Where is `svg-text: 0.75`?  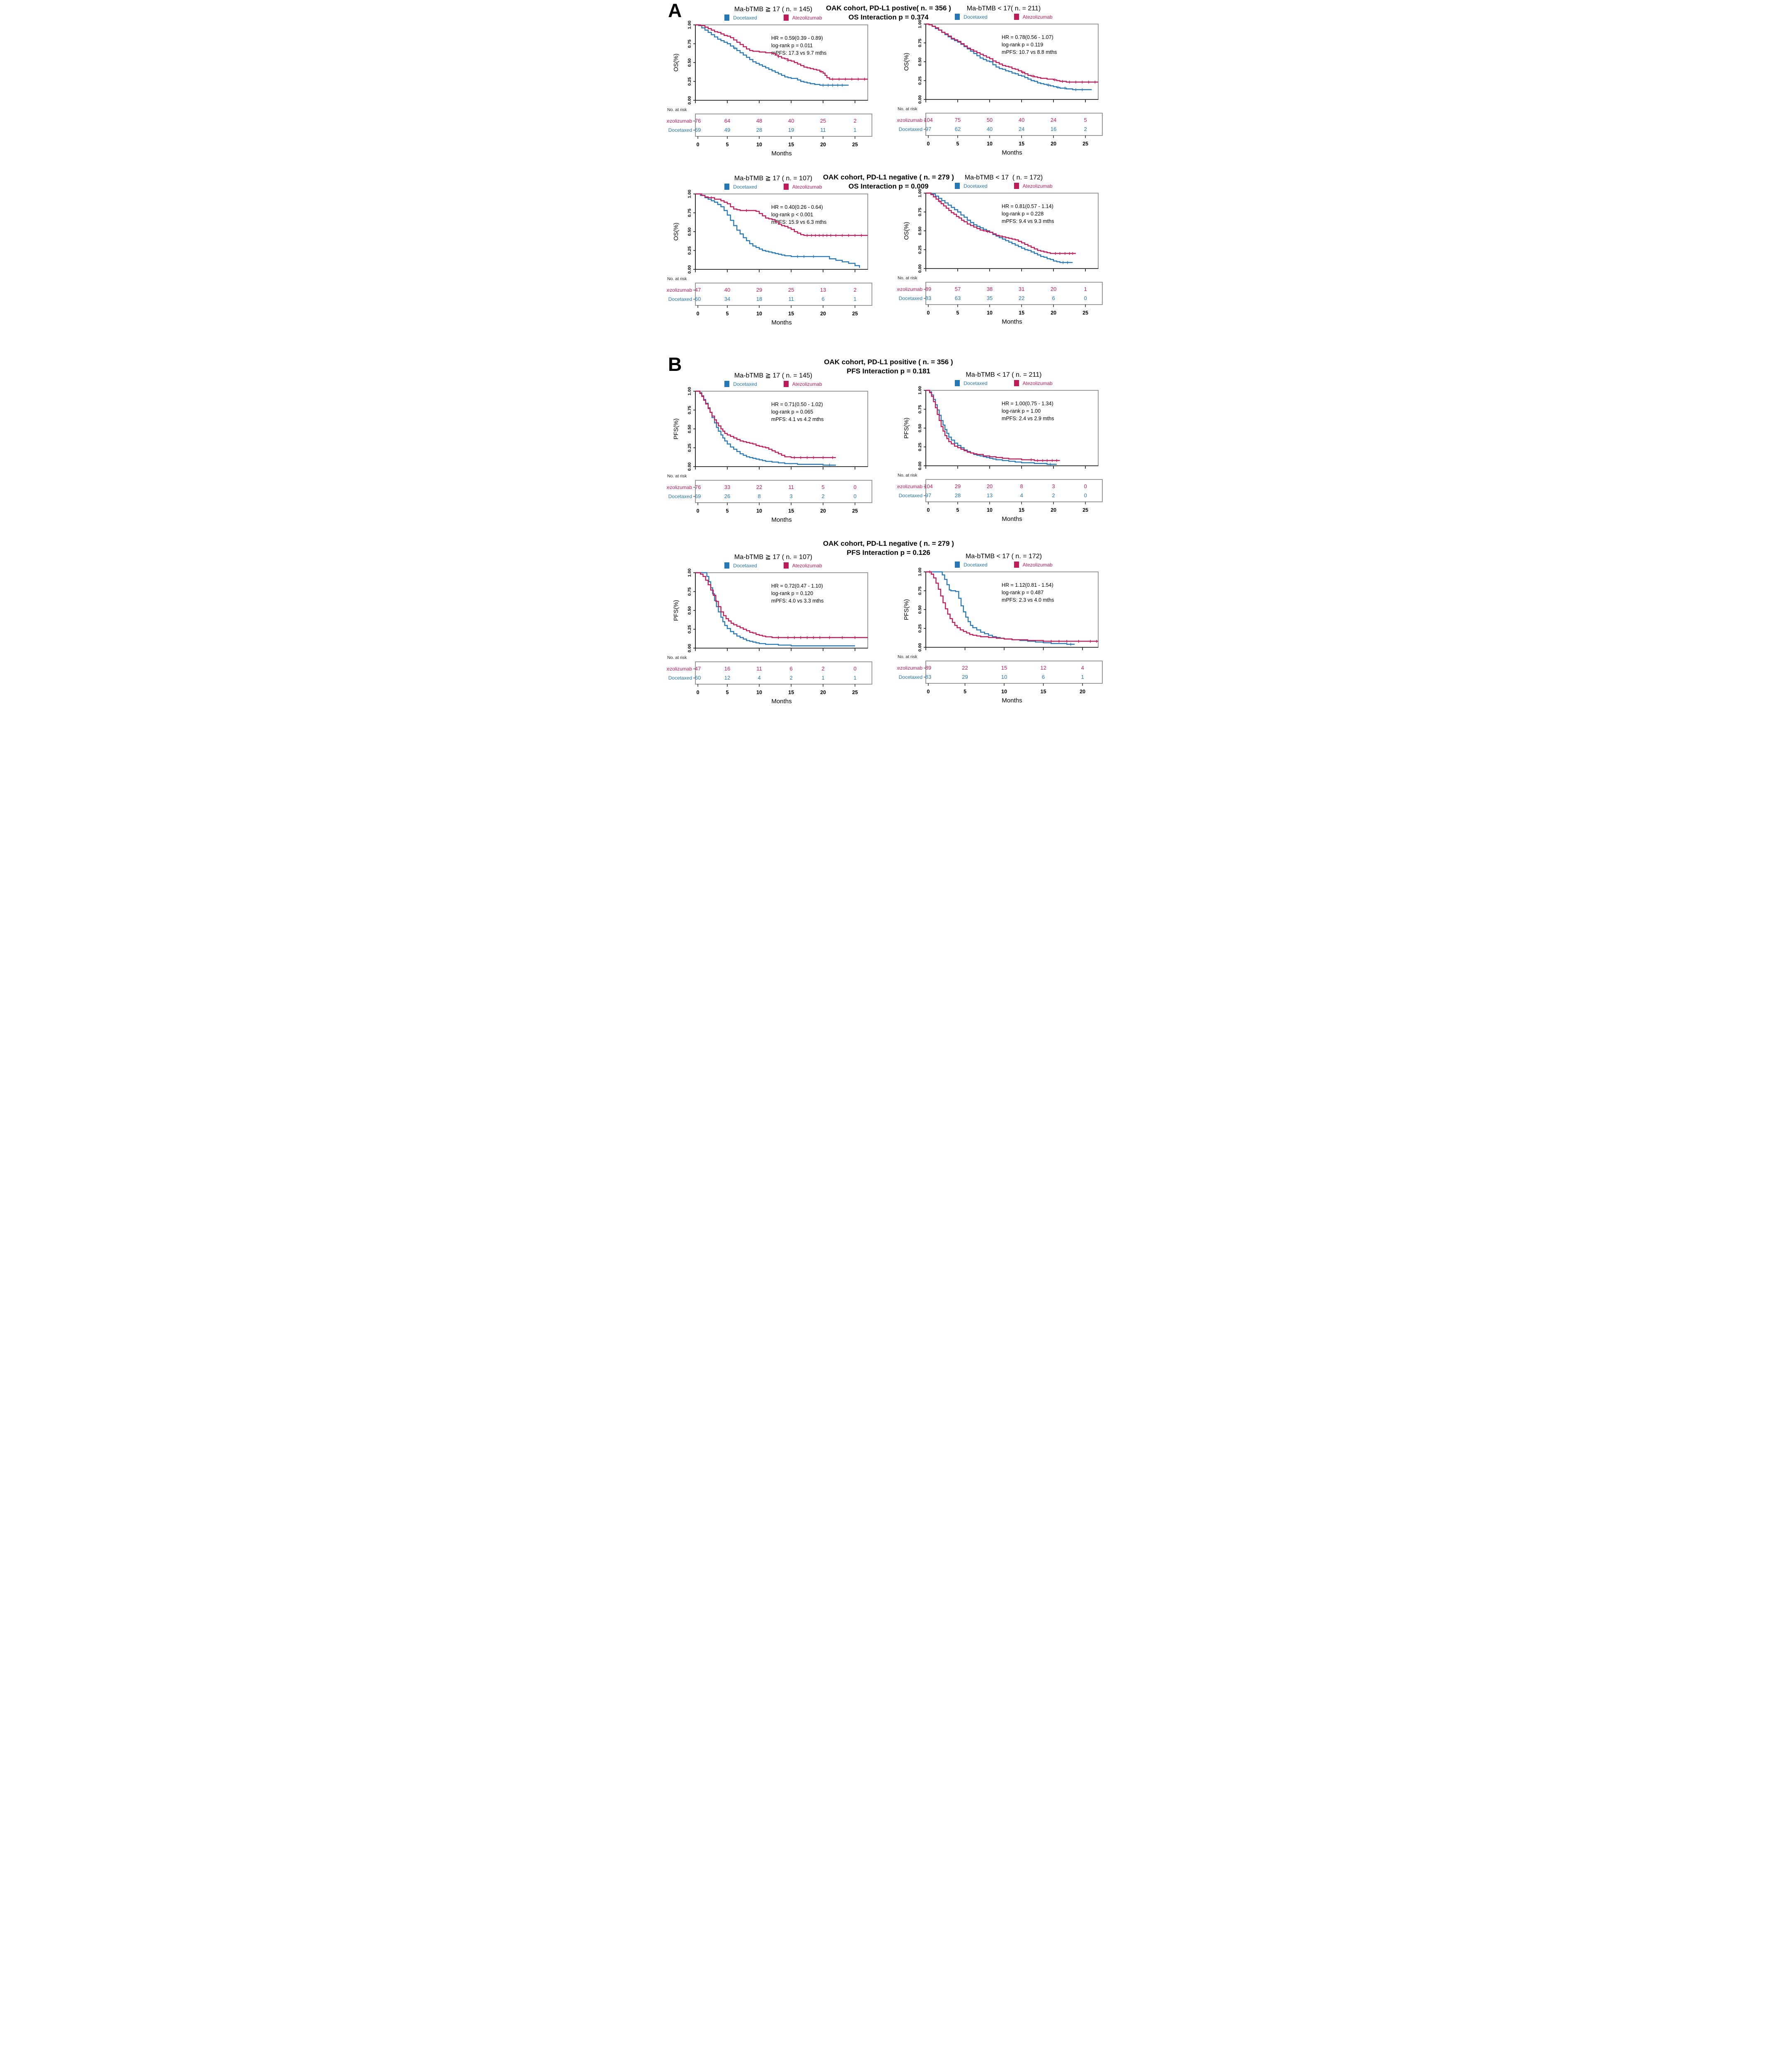
svg-text: 0.75 is located at coordinates (689, 43).